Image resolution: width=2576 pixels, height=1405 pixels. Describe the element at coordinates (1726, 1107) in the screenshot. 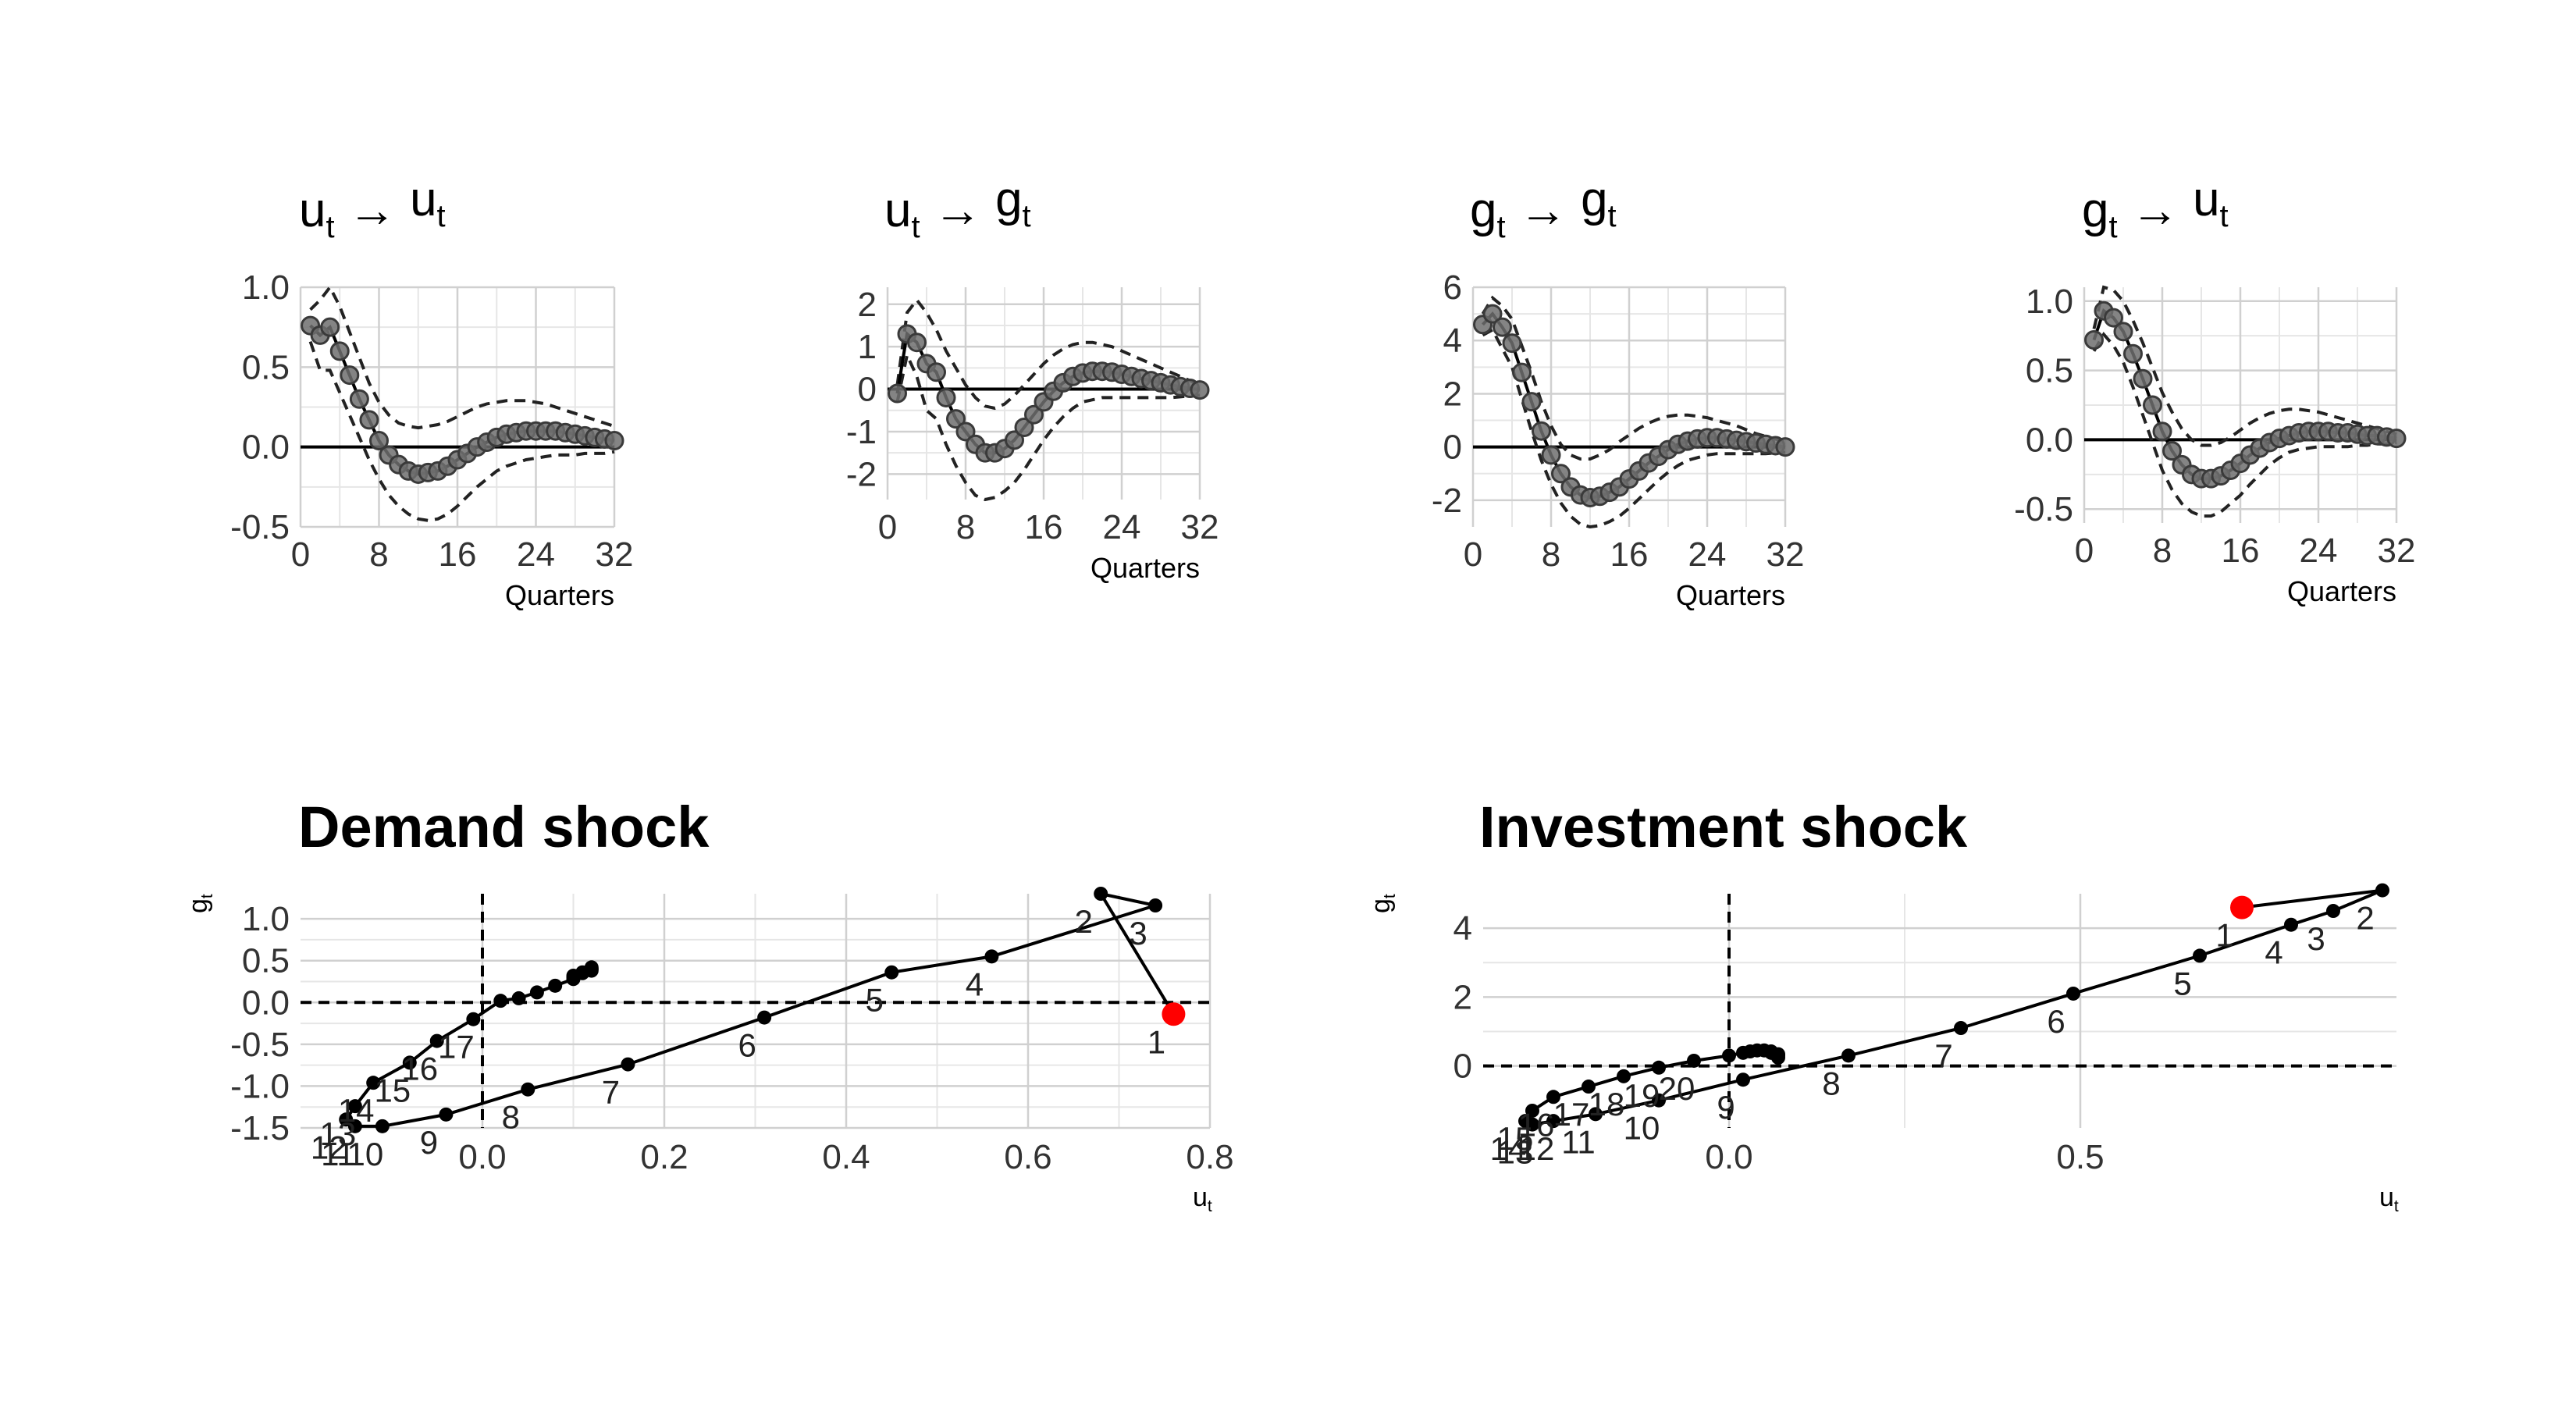

I see `period-label: 9` at that location.